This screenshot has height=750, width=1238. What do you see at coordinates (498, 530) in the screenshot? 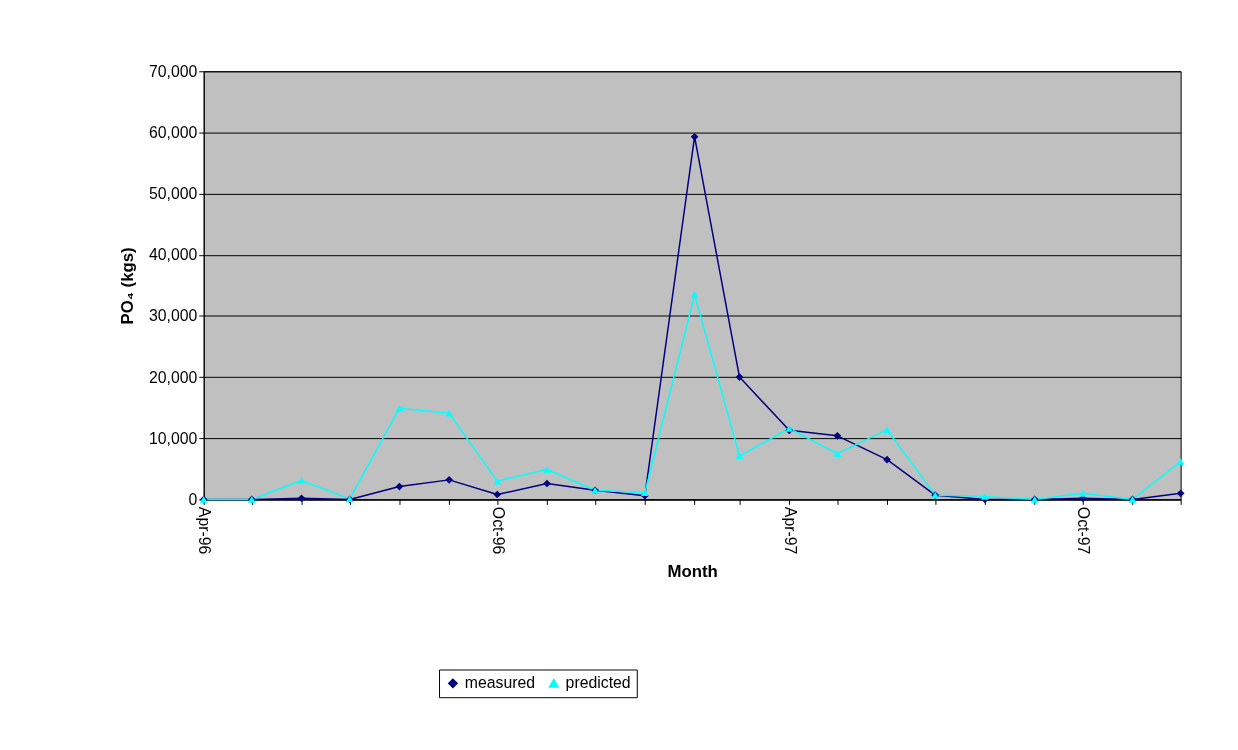
I see `x-tick-label: Oct-96` at bounding box center [498, 530].